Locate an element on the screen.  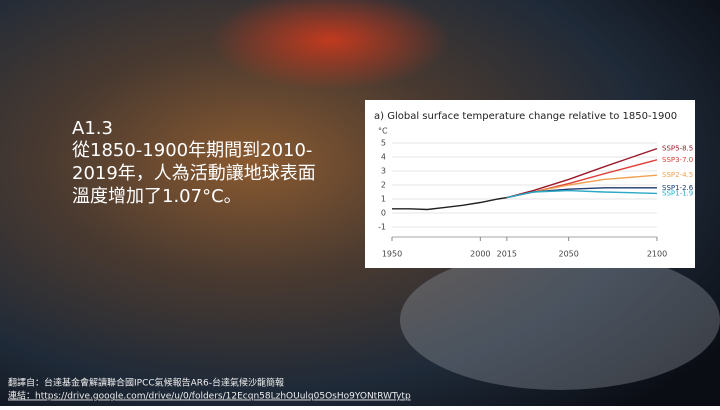
y-tick-label: 4 is located at coordinates (383, 157).